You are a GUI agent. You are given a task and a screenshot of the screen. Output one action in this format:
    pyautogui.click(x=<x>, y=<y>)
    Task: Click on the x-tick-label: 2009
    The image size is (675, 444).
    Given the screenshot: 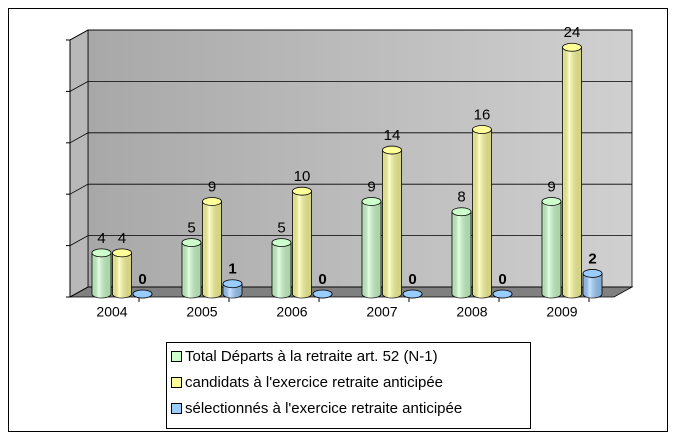 What is the action you would take?
    pyautogui.click(x=561, y=312)
    